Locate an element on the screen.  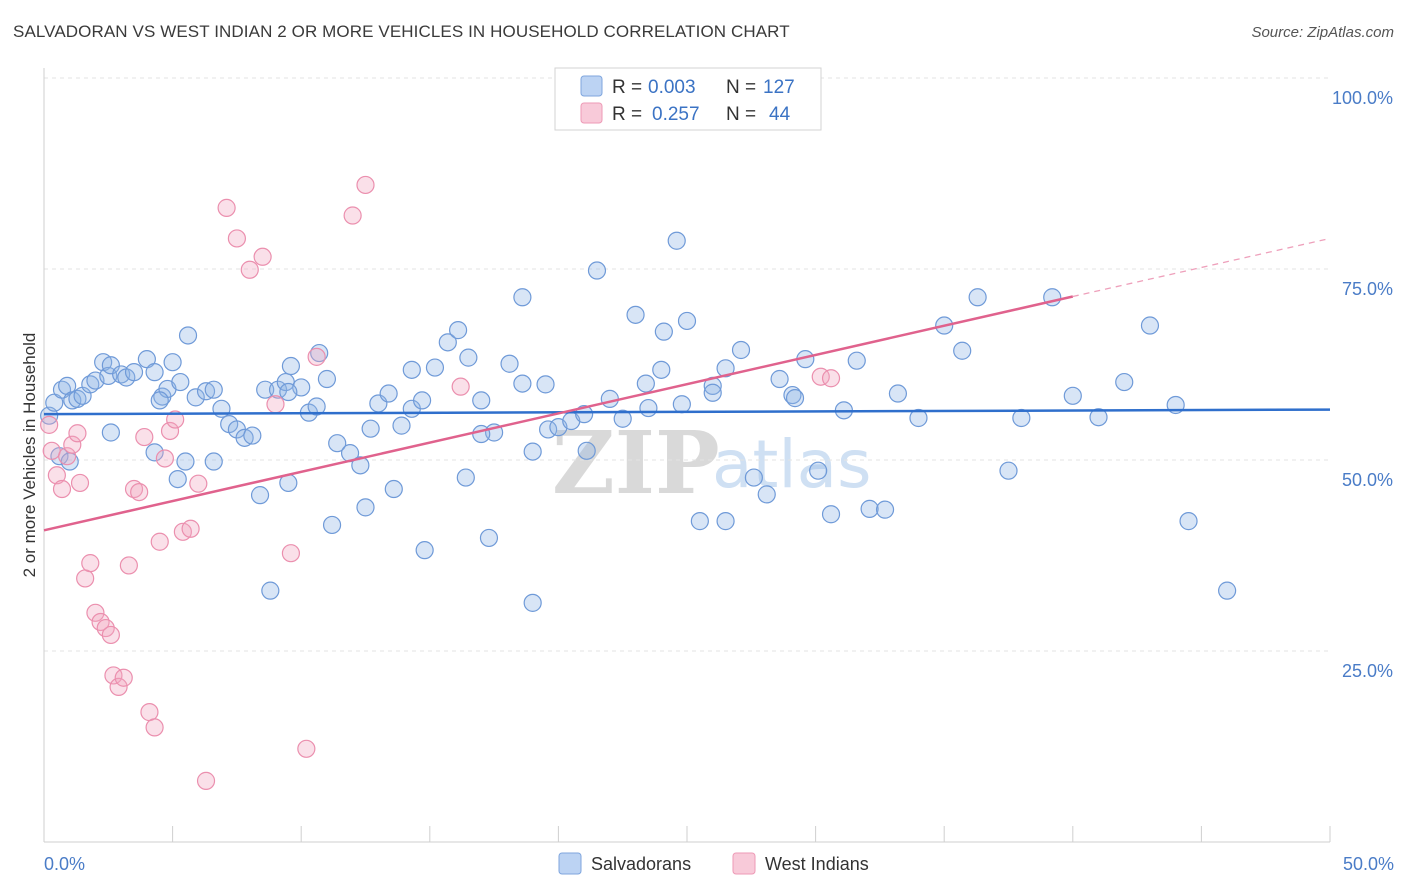
legend-swatch-salvadorans is located at coordinates (591, 86).